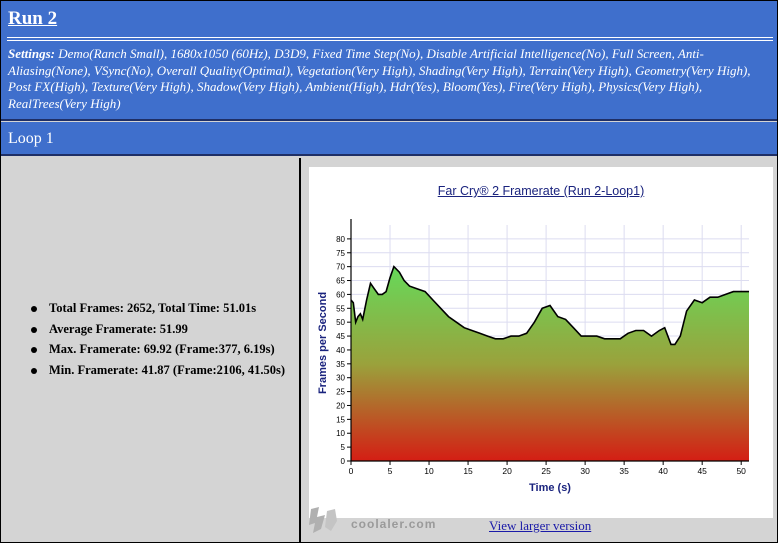 The image size is (778, 543). I want to click on stat-text: Total Frames: 2652, Total Time: 51.01s, so click(153, 308).